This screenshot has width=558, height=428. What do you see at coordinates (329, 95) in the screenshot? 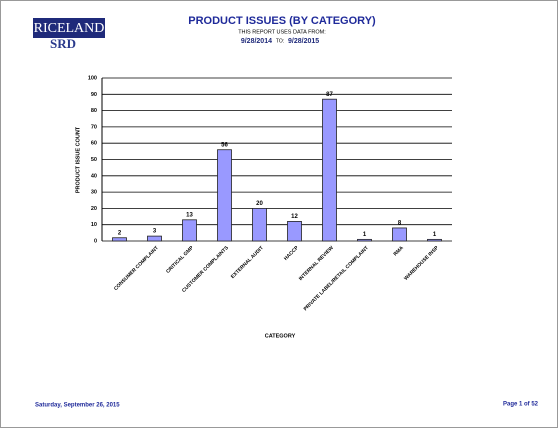
I see `value-label: 87` at bounding box center [329, 95].